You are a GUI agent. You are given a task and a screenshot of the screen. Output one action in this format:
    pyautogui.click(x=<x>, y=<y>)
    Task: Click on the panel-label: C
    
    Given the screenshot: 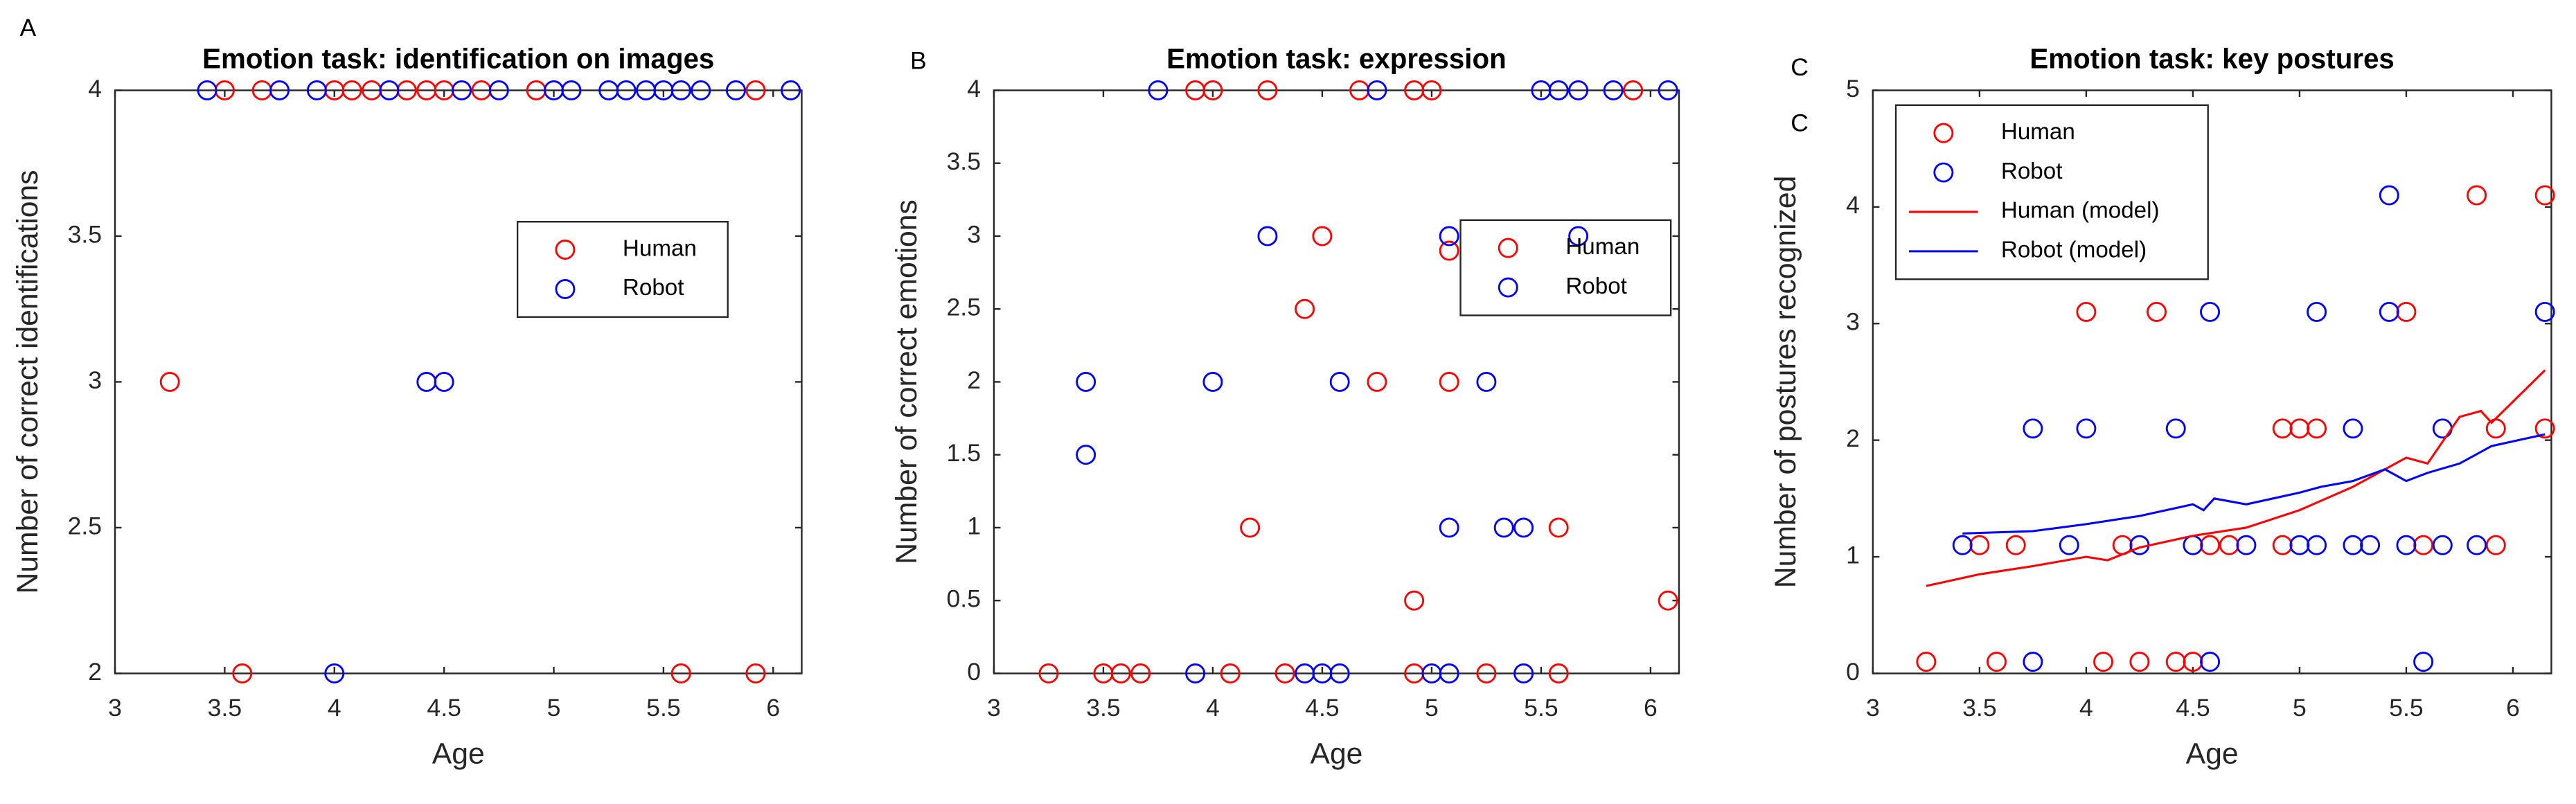 What is the action you would take?
    pyautogui.click(x=1800, y=67)
    